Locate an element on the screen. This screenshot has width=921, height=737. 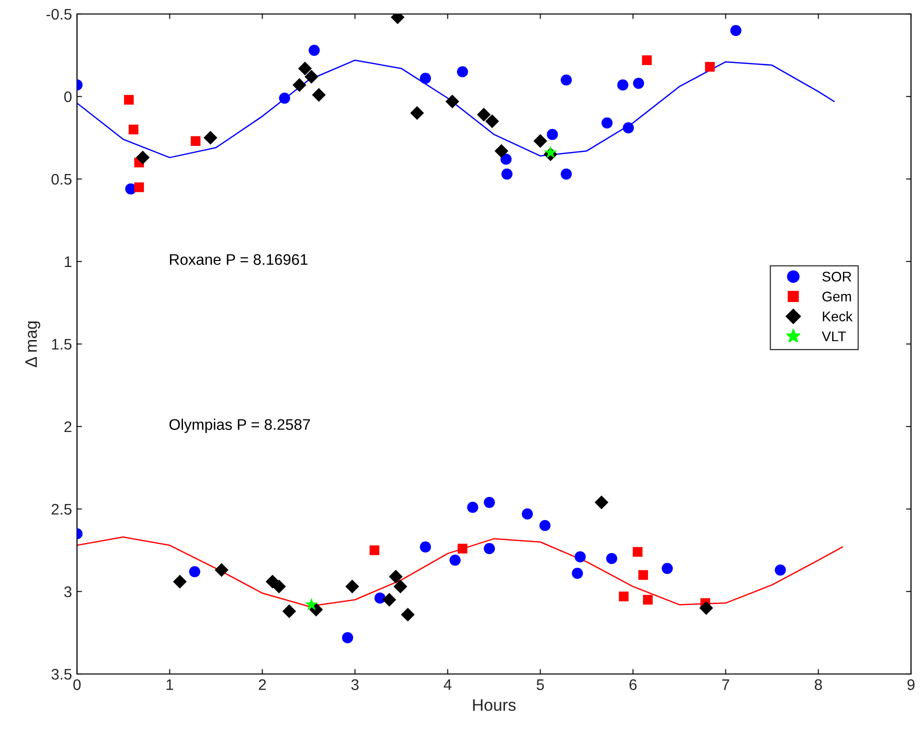
y-axis-title: Δ mag is located at coordinates (32, 344).